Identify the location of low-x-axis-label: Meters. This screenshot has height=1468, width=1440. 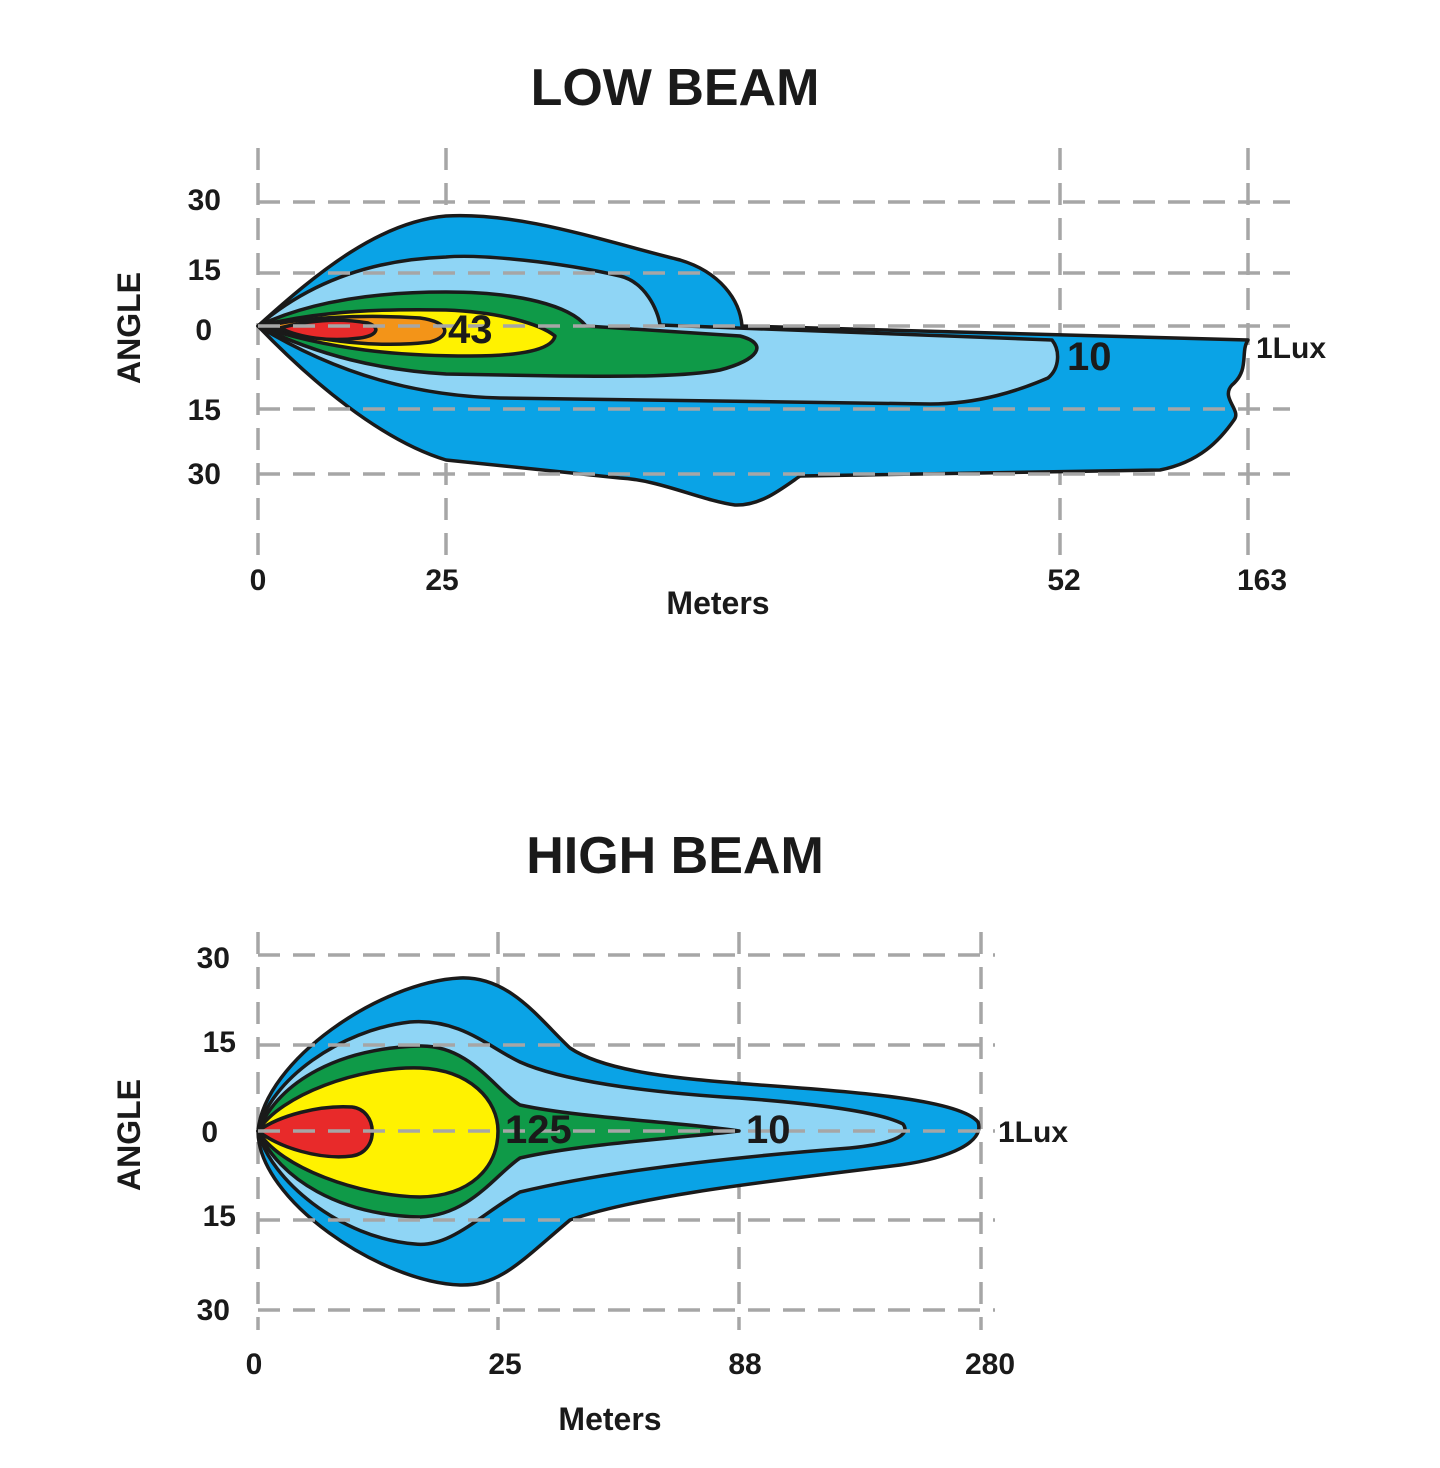
(717, 603).